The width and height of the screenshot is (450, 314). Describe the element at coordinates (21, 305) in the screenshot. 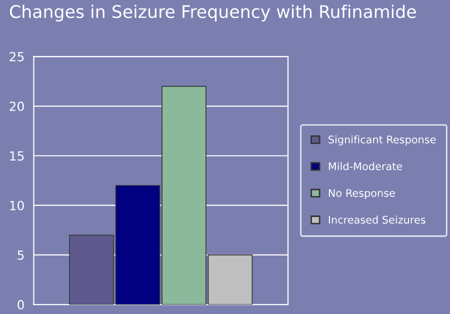

I see `y-tick-label: 0` at that location.